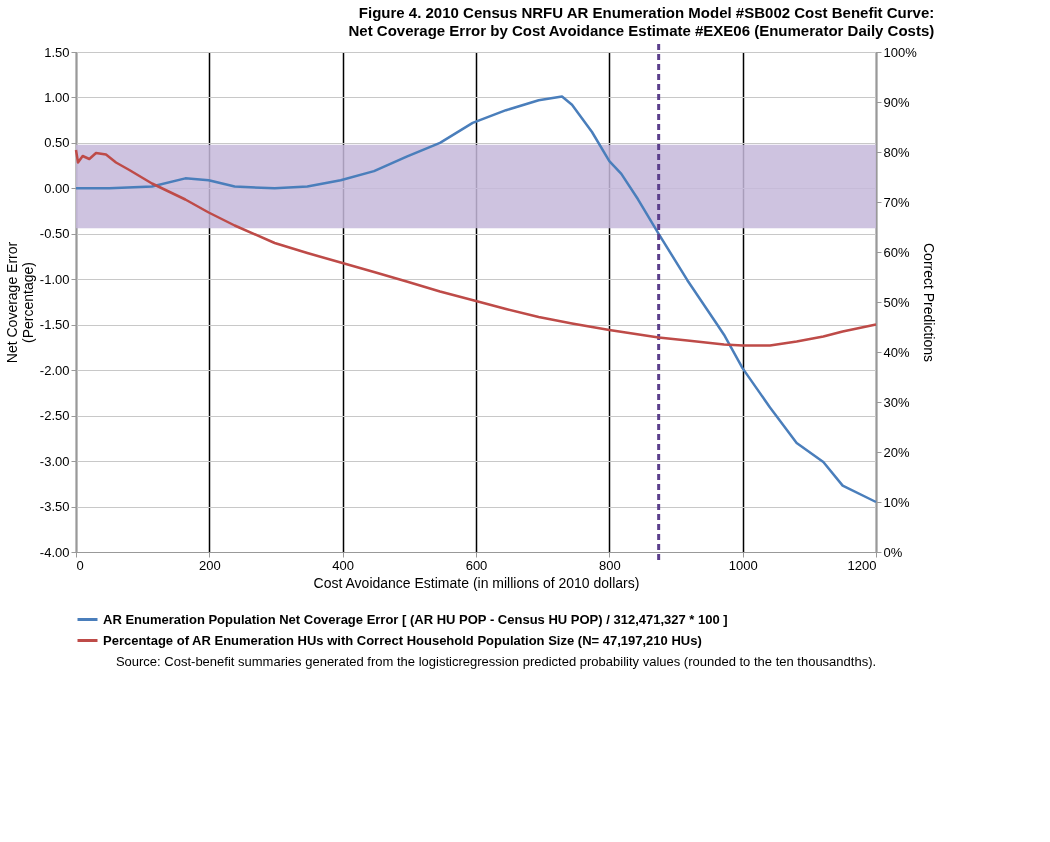 The height and width of the screenshot is (842, 1050). What do you see at coordinates (896, 502) in the screenshot?
I see `y2-tick-label: 10%` at bounding box center [896, 502].